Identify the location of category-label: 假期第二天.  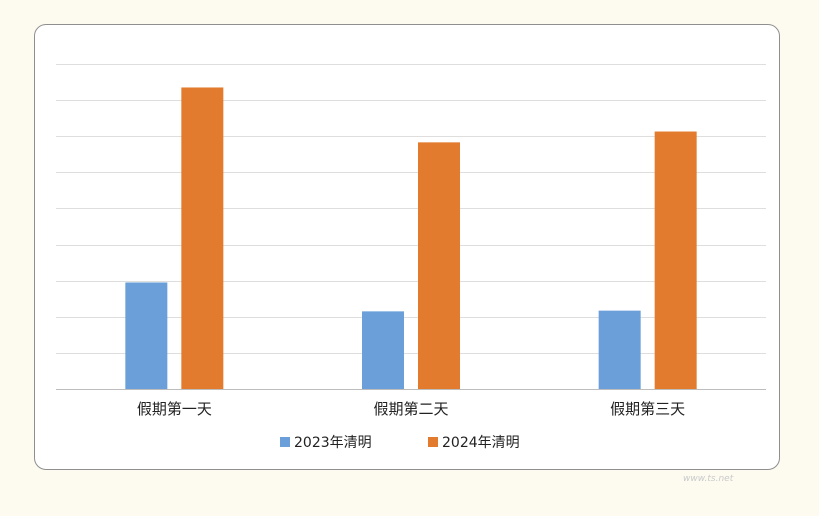
(410, 409).